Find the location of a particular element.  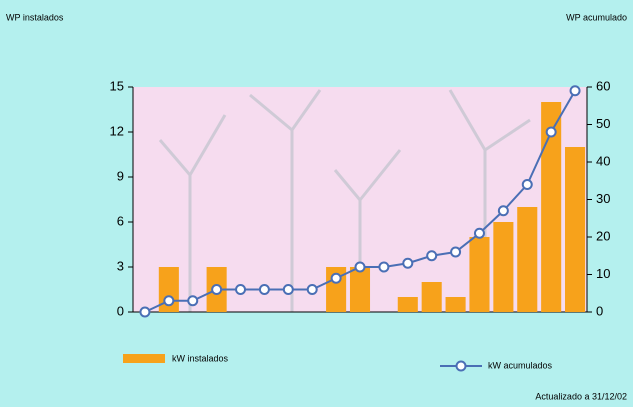

legend-label: kW instalados is located at coordinates (200, 358).